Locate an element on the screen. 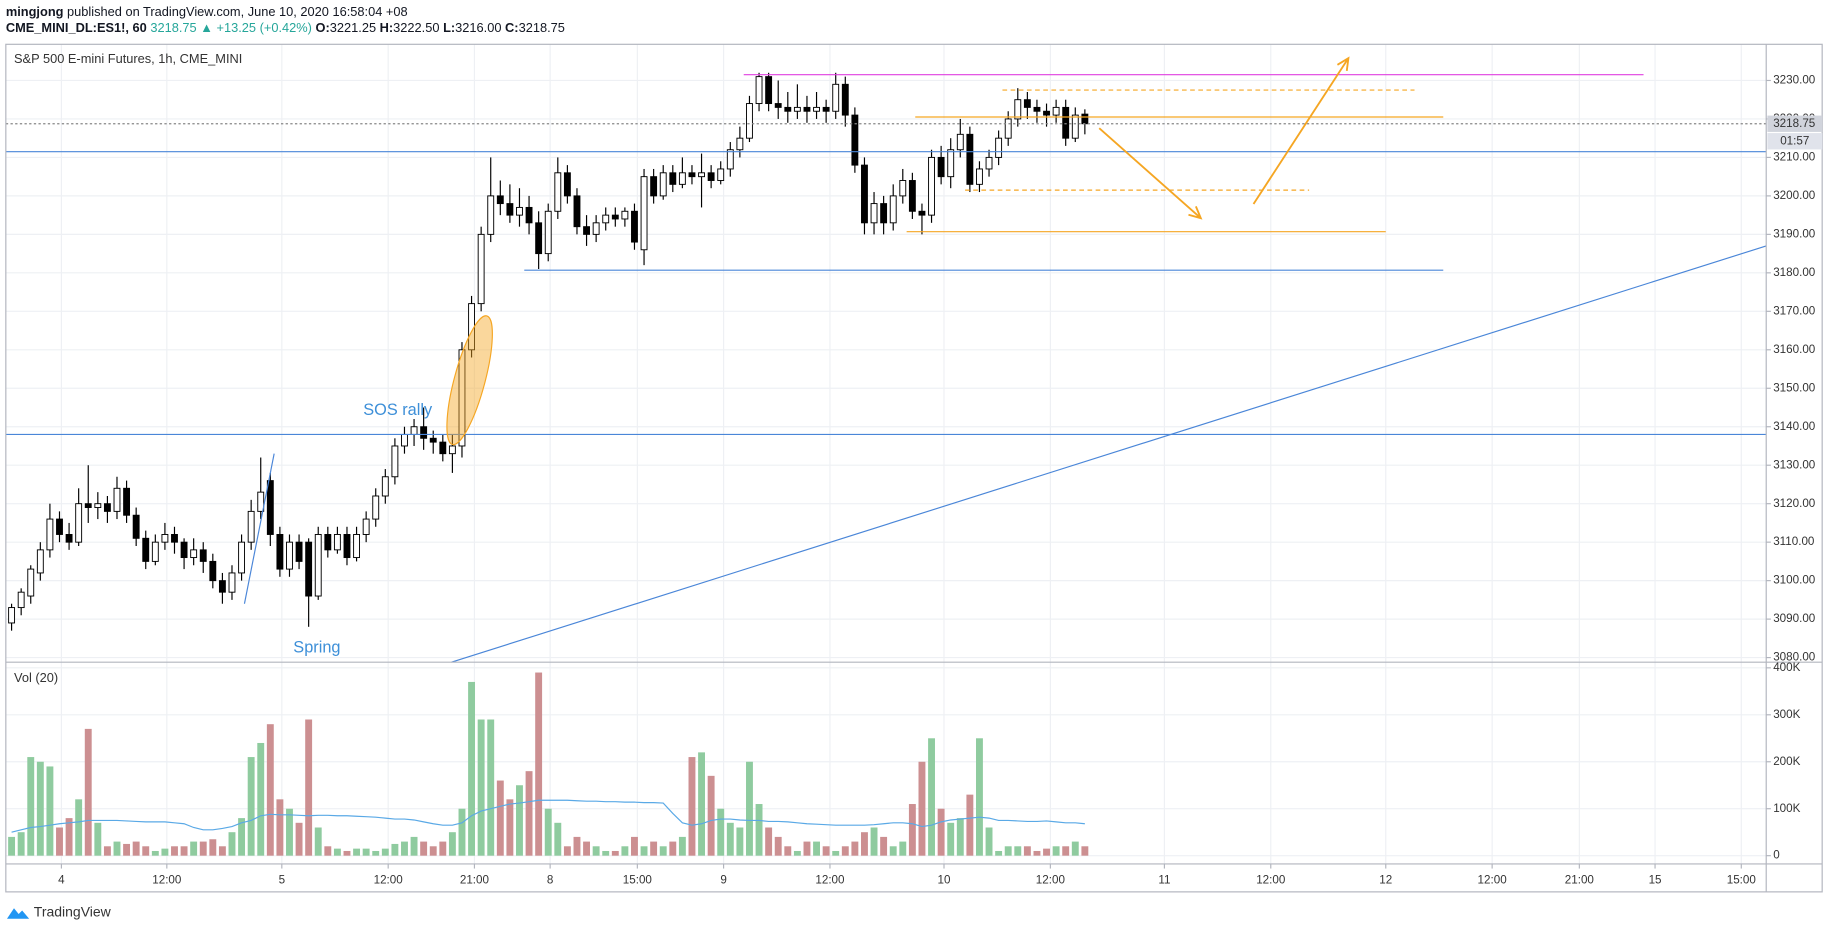 This screenshot has width=1828, height=930. highlight-ellipse is located at coordinates (469, 380).